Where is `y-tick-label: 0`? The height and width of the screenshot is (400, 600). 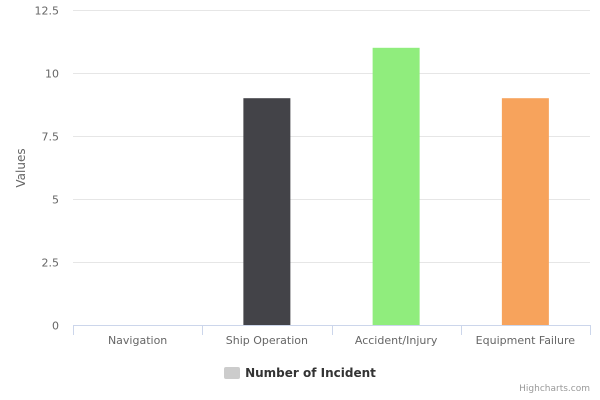 y-tick-label: 0 is located at coordinates (55, 326).